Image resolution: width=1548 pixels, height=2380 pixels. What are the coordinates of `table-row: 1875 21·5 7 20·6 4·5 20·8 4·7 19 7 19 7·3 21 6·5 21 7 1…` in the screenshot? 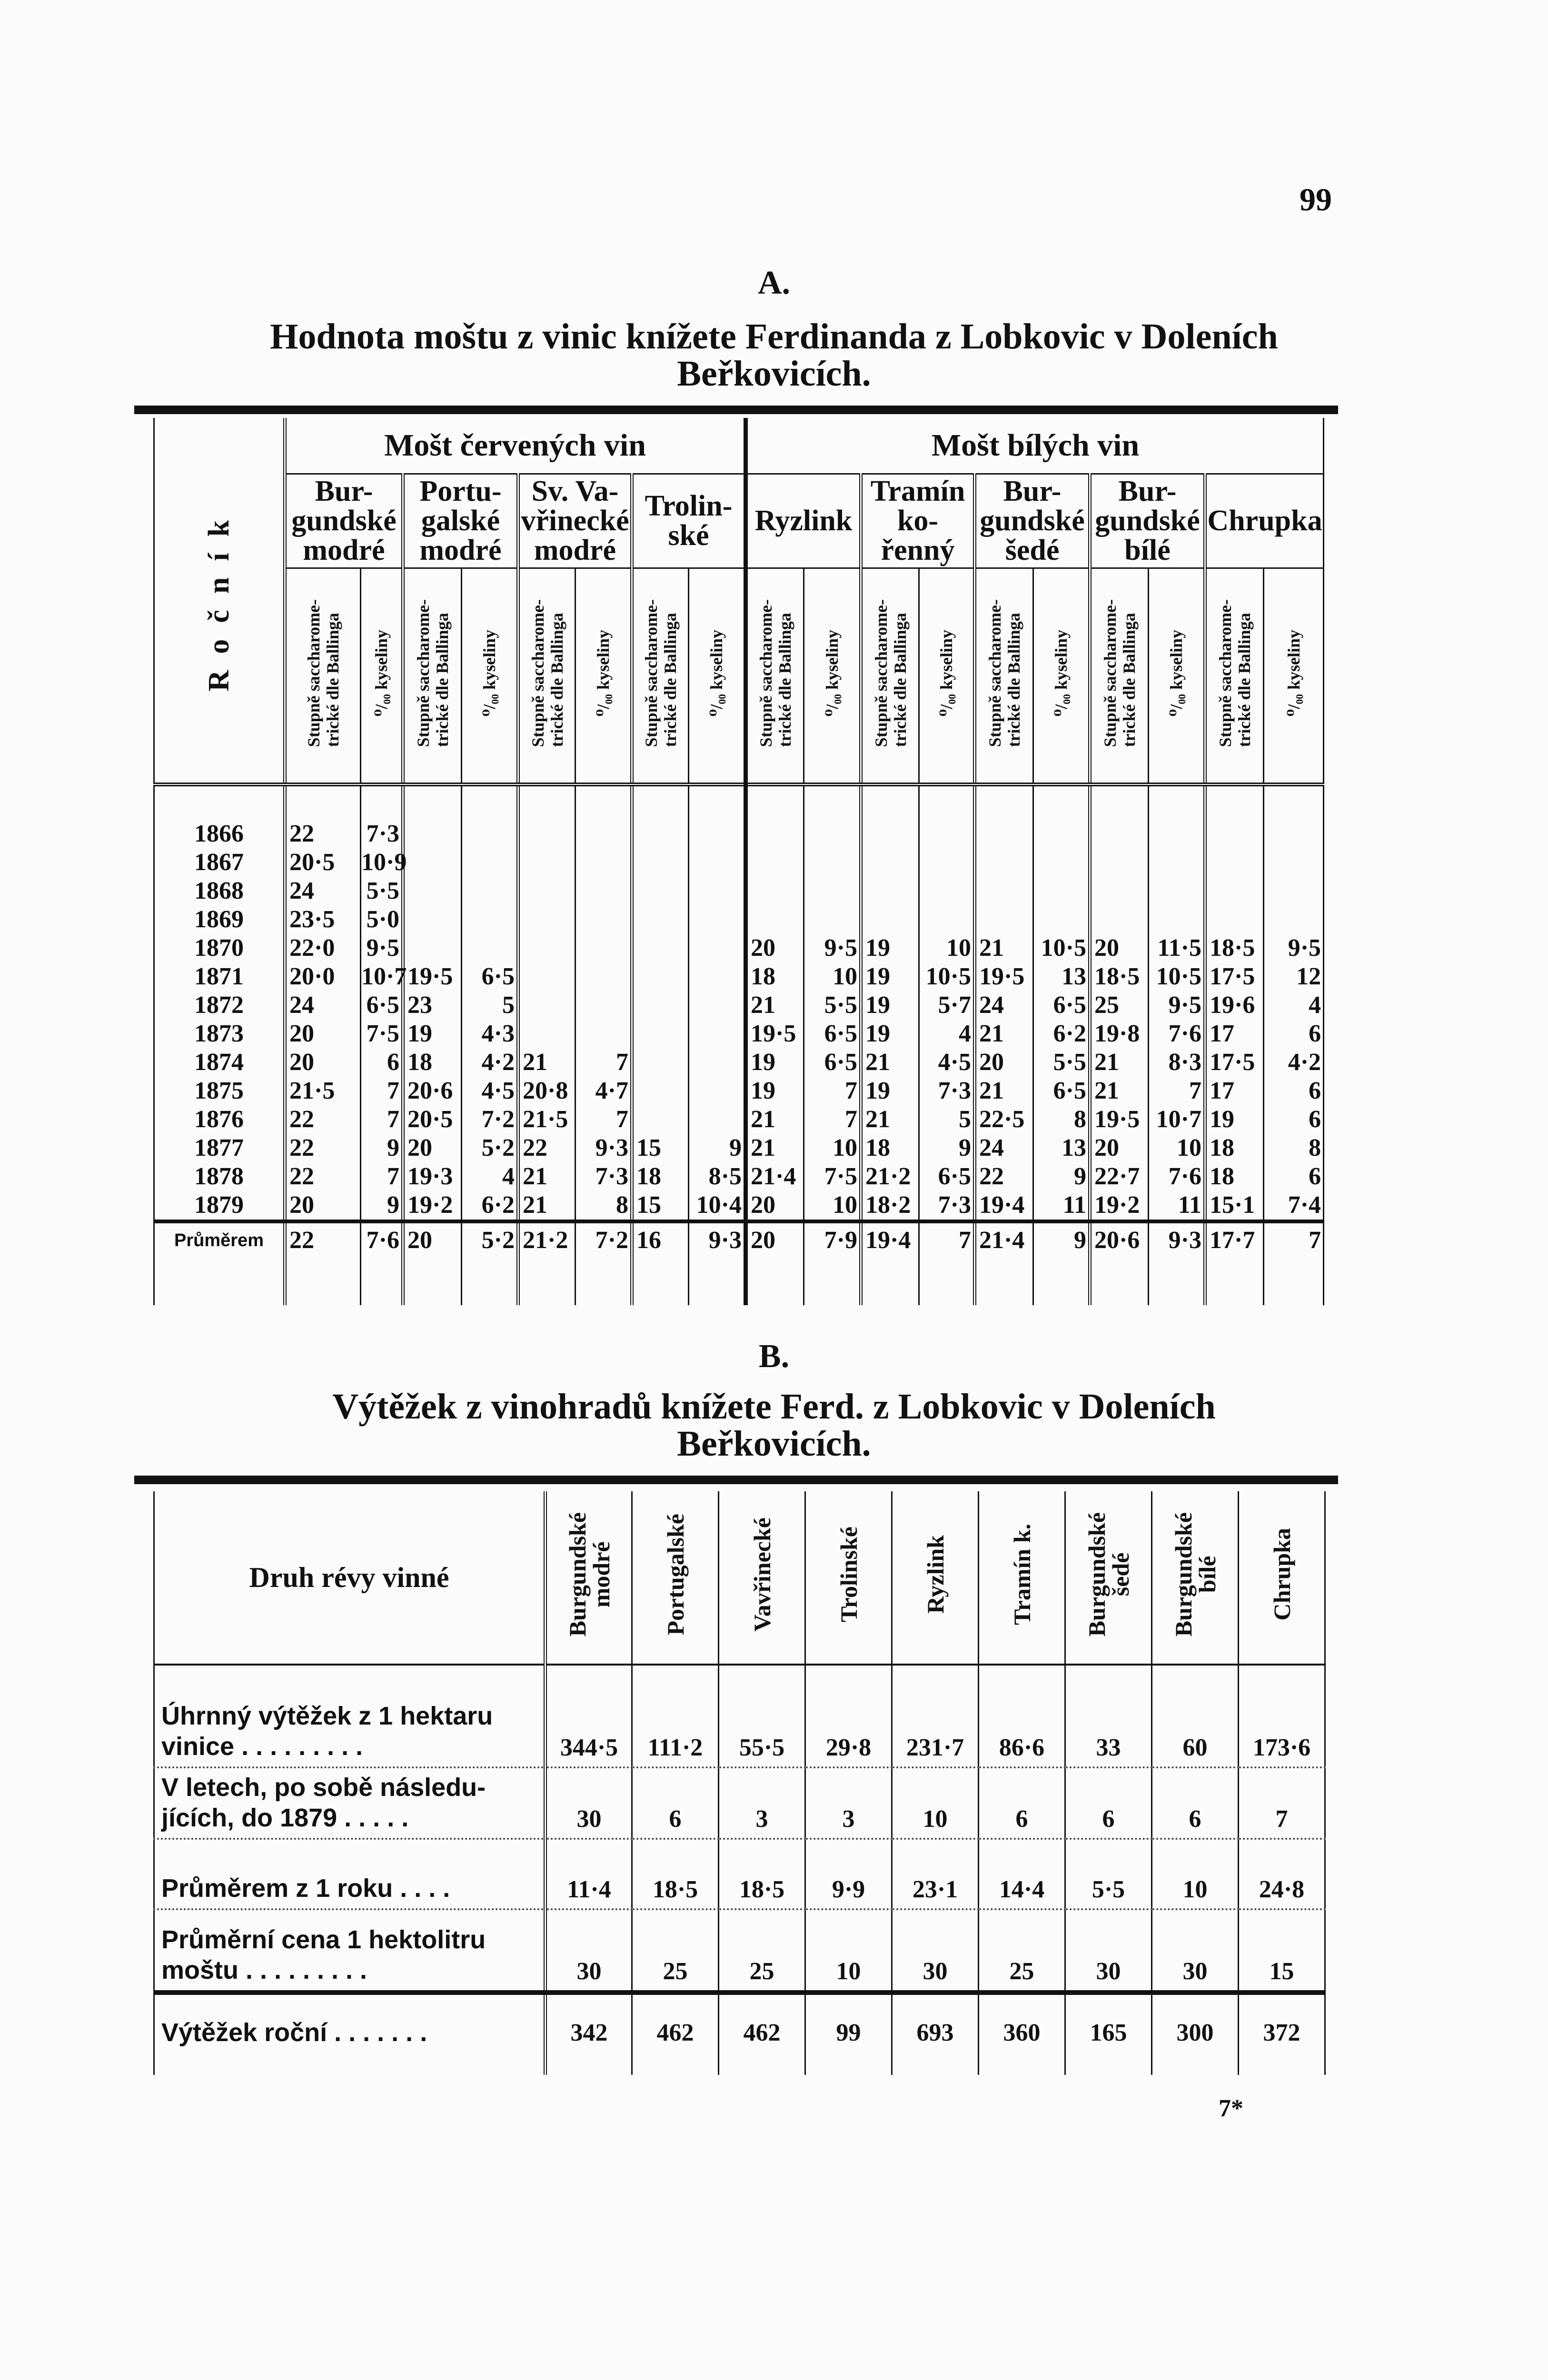 It's located at (739, 1091).